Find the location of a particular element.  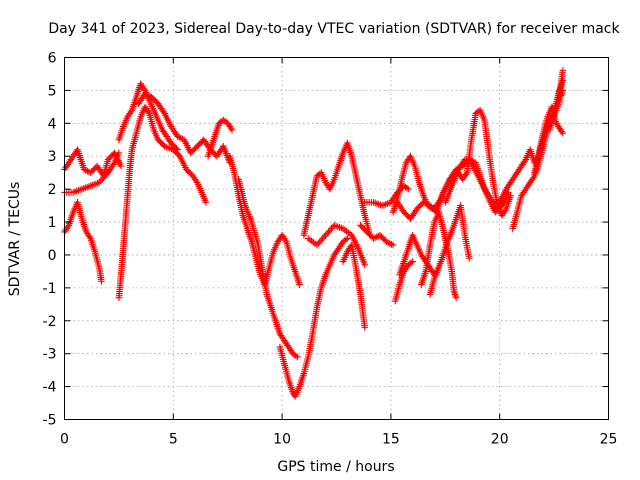

y-tick-label: 6 is located at coordinates (52, 59).